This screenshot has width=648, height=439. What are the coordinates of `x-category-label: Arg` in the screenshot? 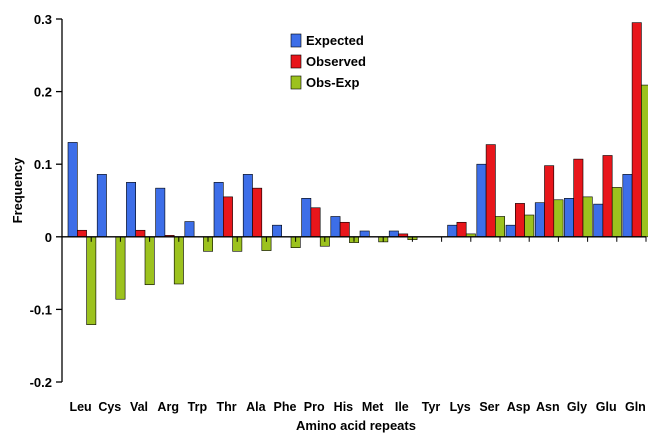 It's located at (168, 407).